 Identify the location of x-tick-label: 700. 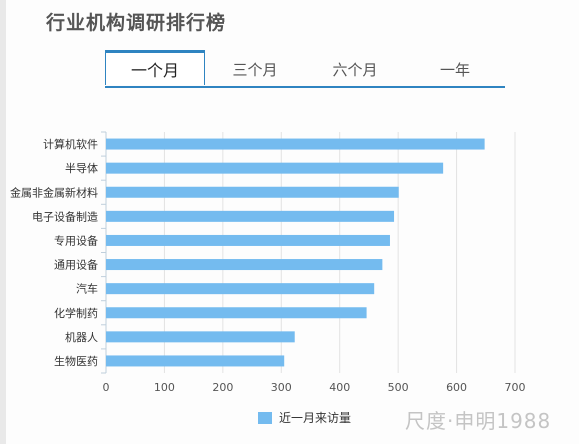
(515, 387).